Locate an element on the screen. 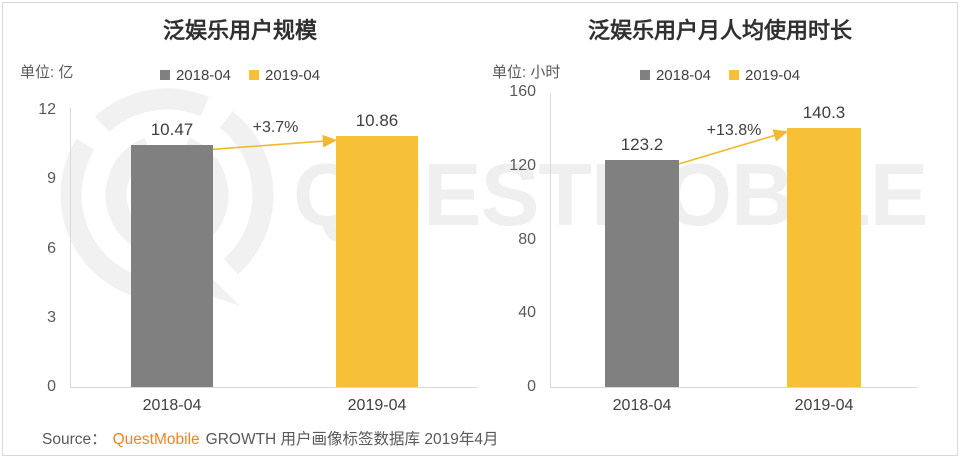 Image resolution: width=960 pixels, height=458 pixels. y-tick-label: 40 is located at coordinates (527, 313).